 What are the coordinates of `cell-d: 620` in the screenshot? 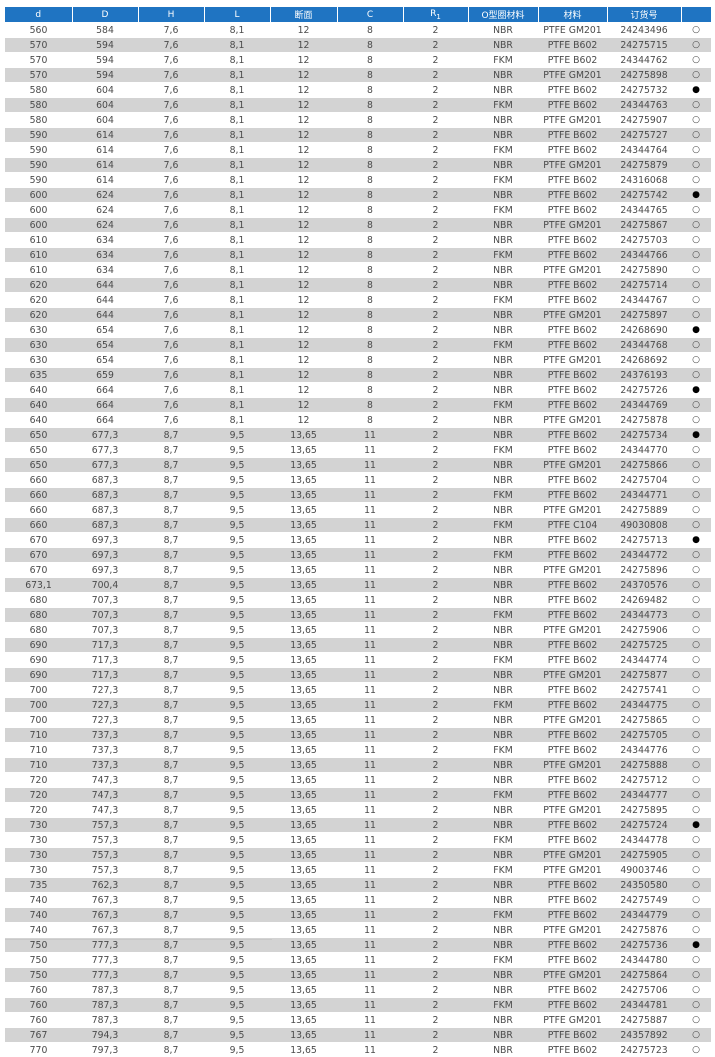 It's located at (38, 300).